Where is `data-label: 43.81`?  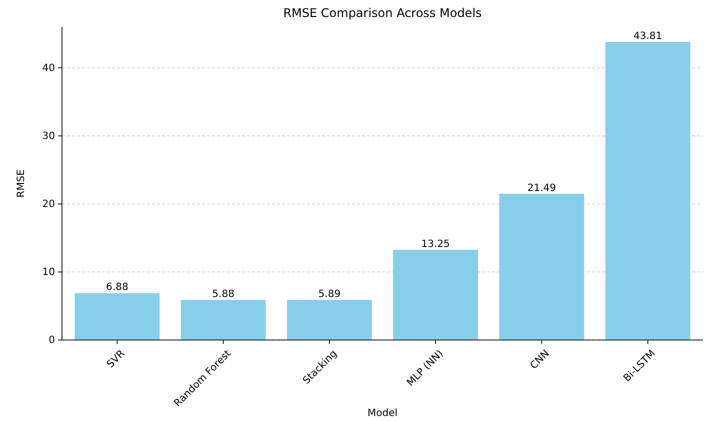 data-label: 43.81 is located at coordinates (647, 36).